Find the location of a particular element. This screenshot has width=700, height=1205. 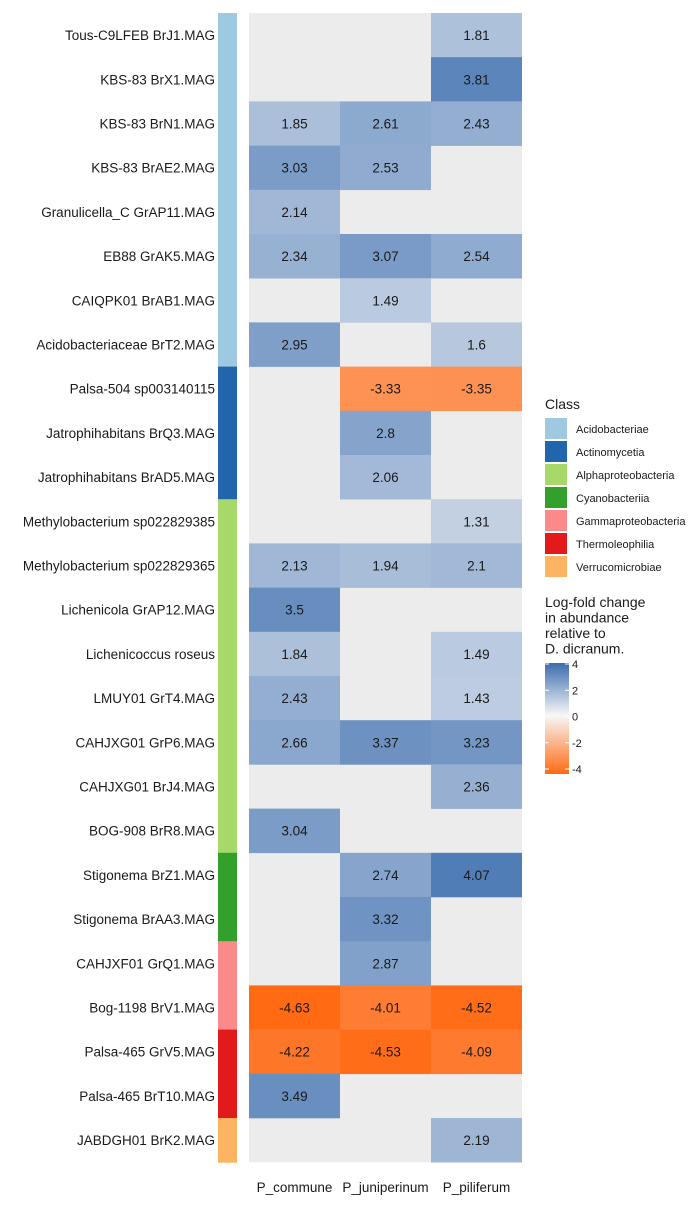

cell-value-label: 2.13 is located at coordinates (294, 566).